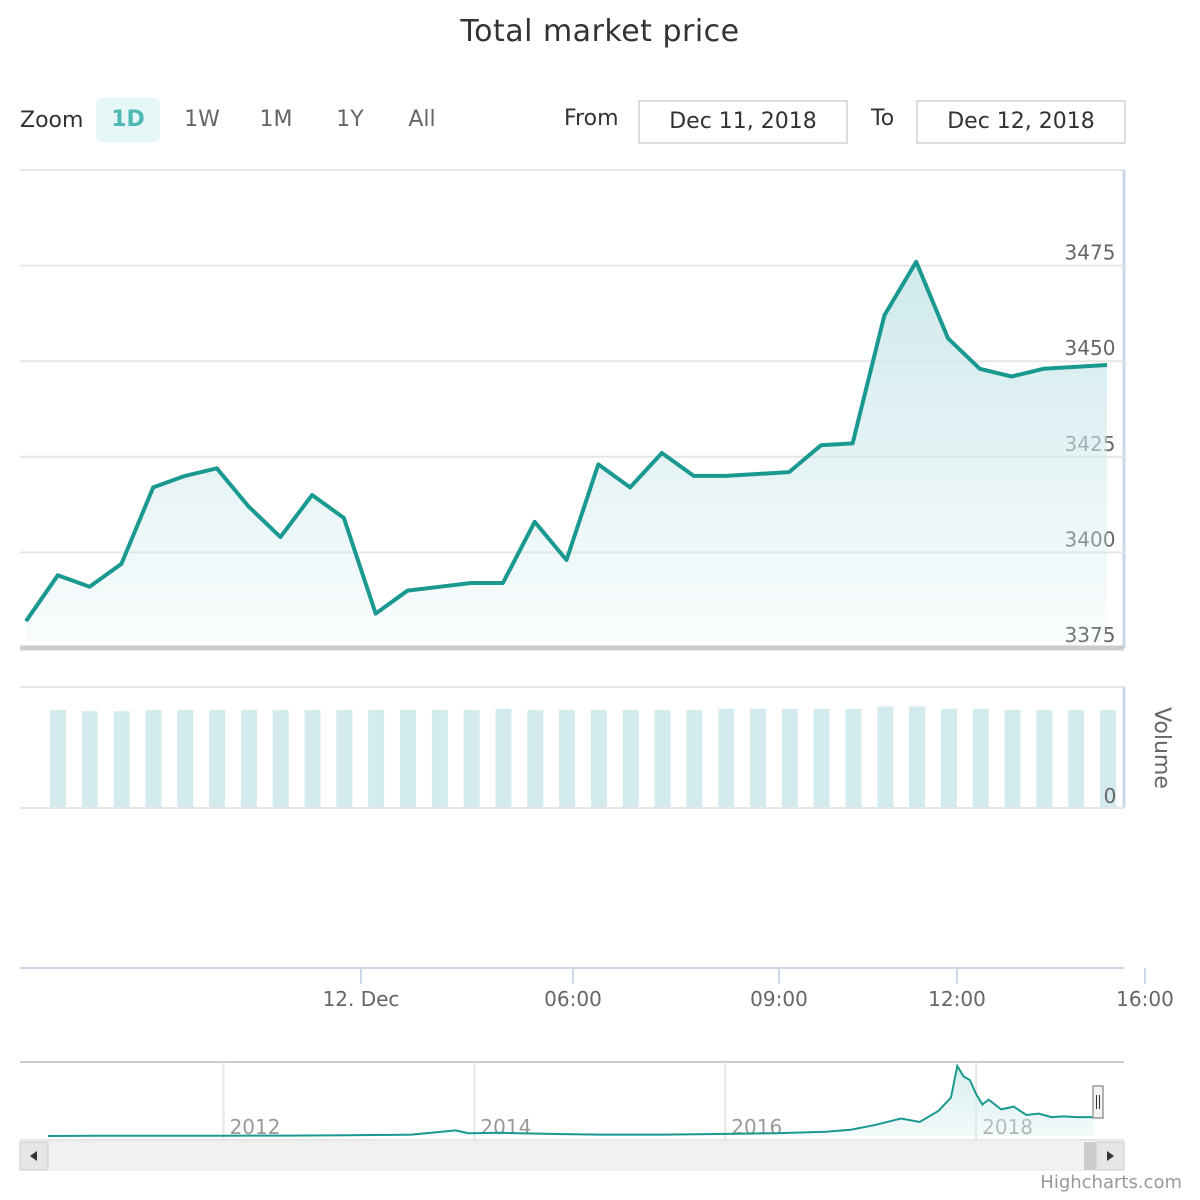  Describe the element at coordinates (52, 120) in the screenshot. I see `zoom-label: Zoom` at that location.